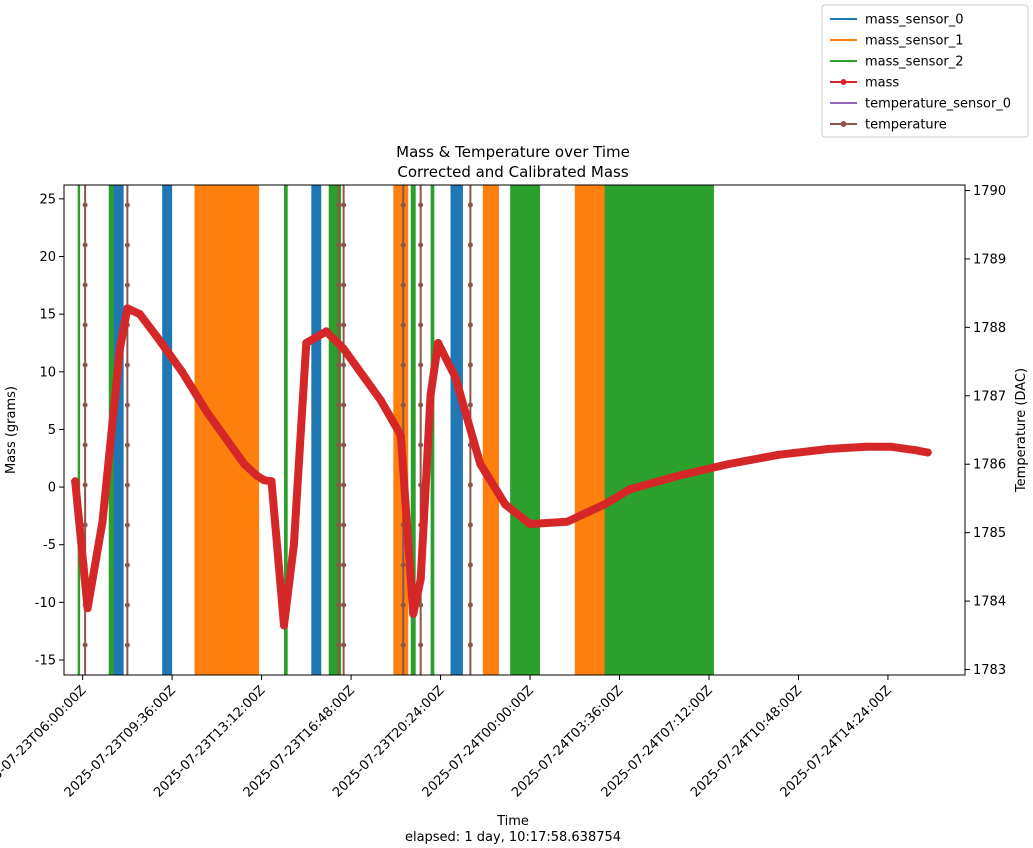 The width and height of the screenshot is (1033, 848). I want to click on y-right-tick-label: 1785, so click(989, 533).